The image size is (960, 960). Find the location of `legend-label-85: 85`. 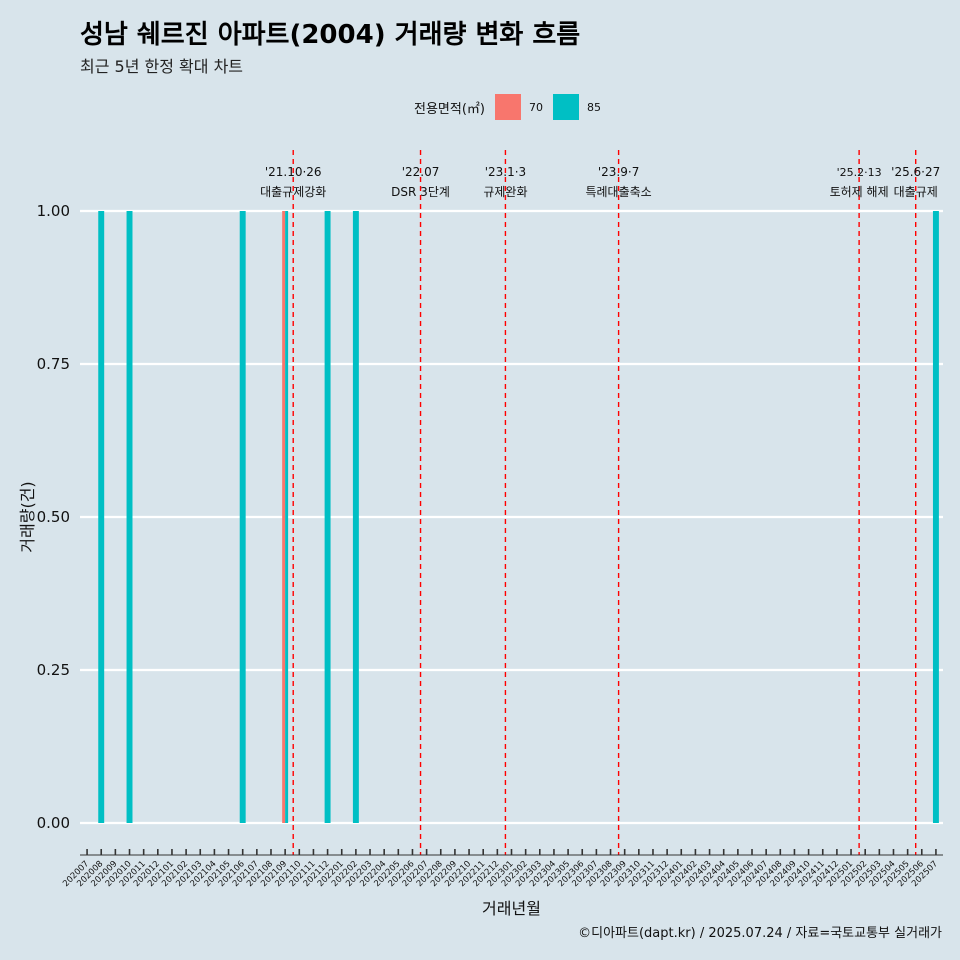

legend-label-85: 85 is located at coordinates (593, 107).